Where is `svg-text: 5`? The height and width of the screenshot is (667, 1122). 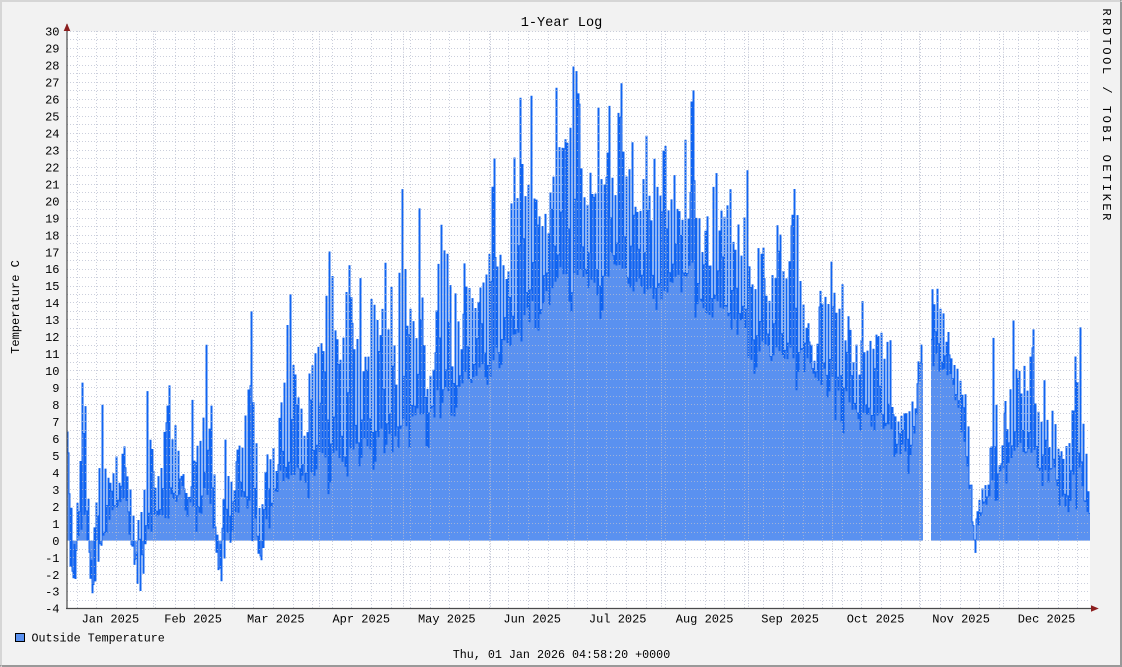
svg-text: 5 is located at coordinates (55, 457).